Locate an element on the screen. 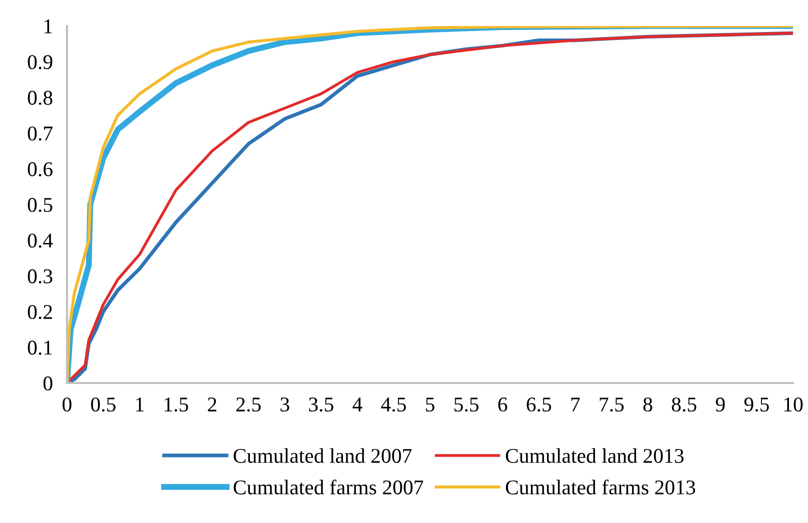 The width and height of the screenshot is (808, 523). x-tick-label: 10 is located at coordinates (793, 404).